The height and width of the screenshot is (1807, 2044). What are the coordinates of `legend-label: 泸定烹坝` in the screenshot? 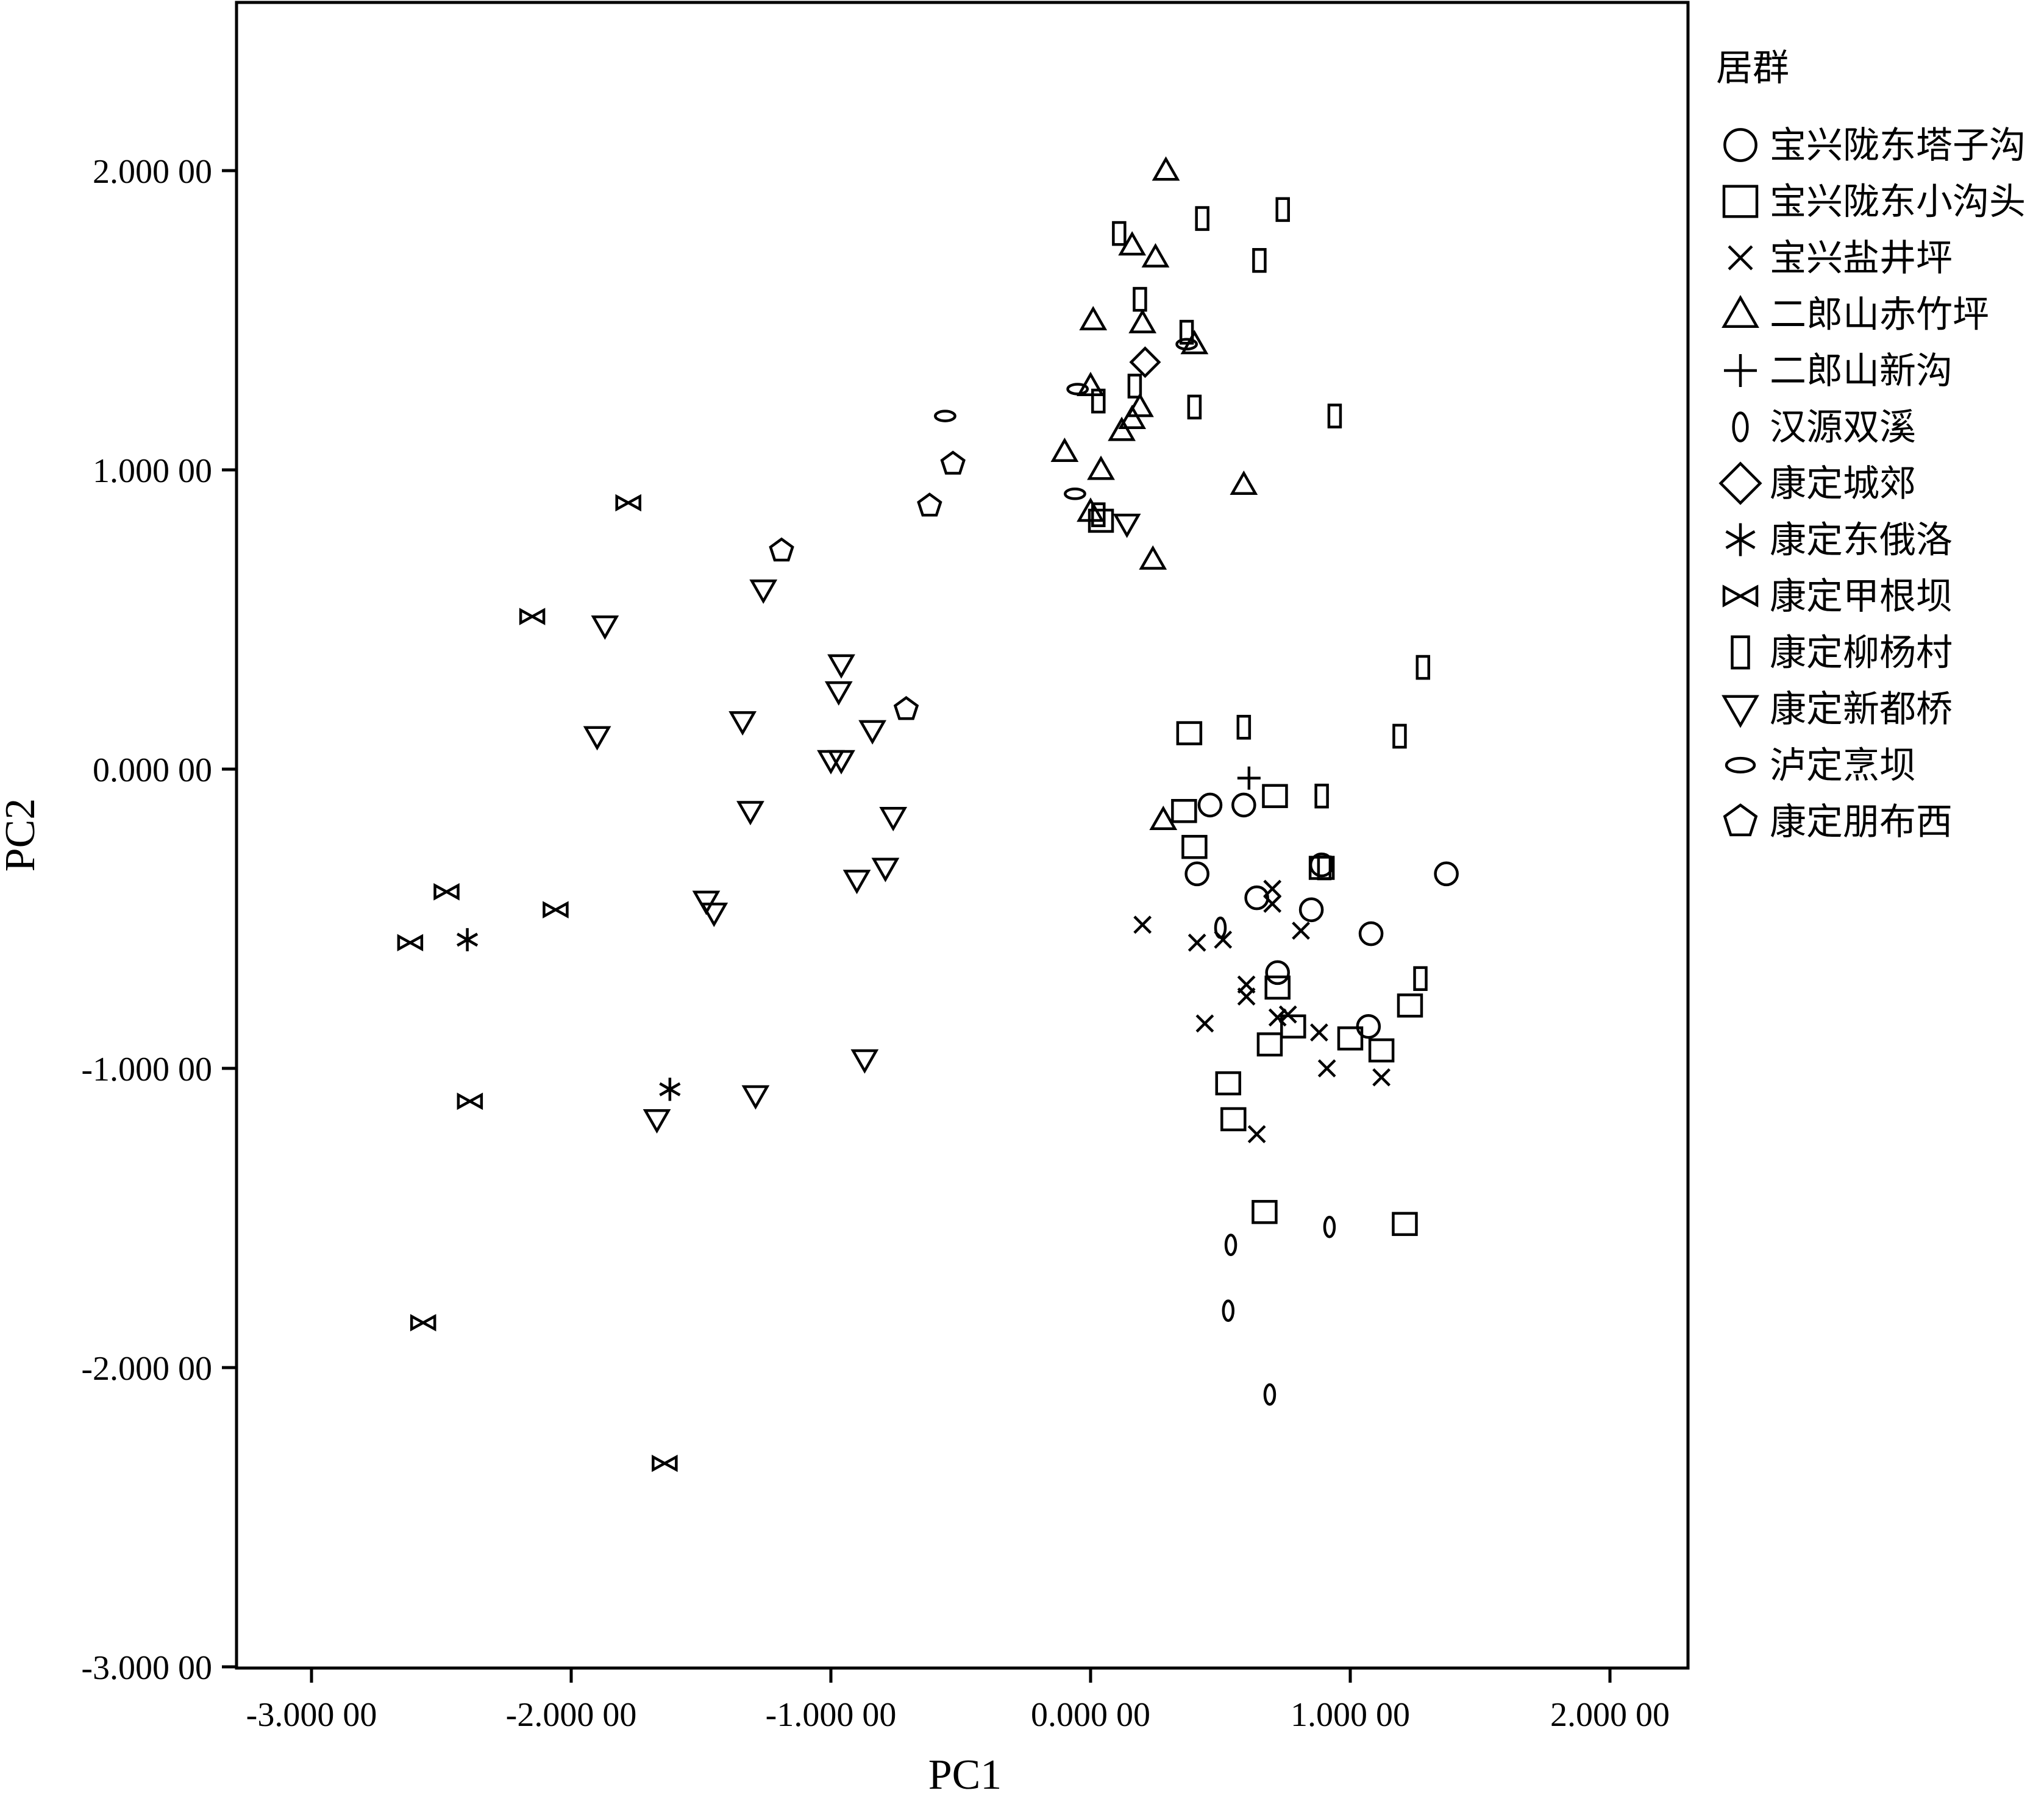 It's located at (1843, 766).